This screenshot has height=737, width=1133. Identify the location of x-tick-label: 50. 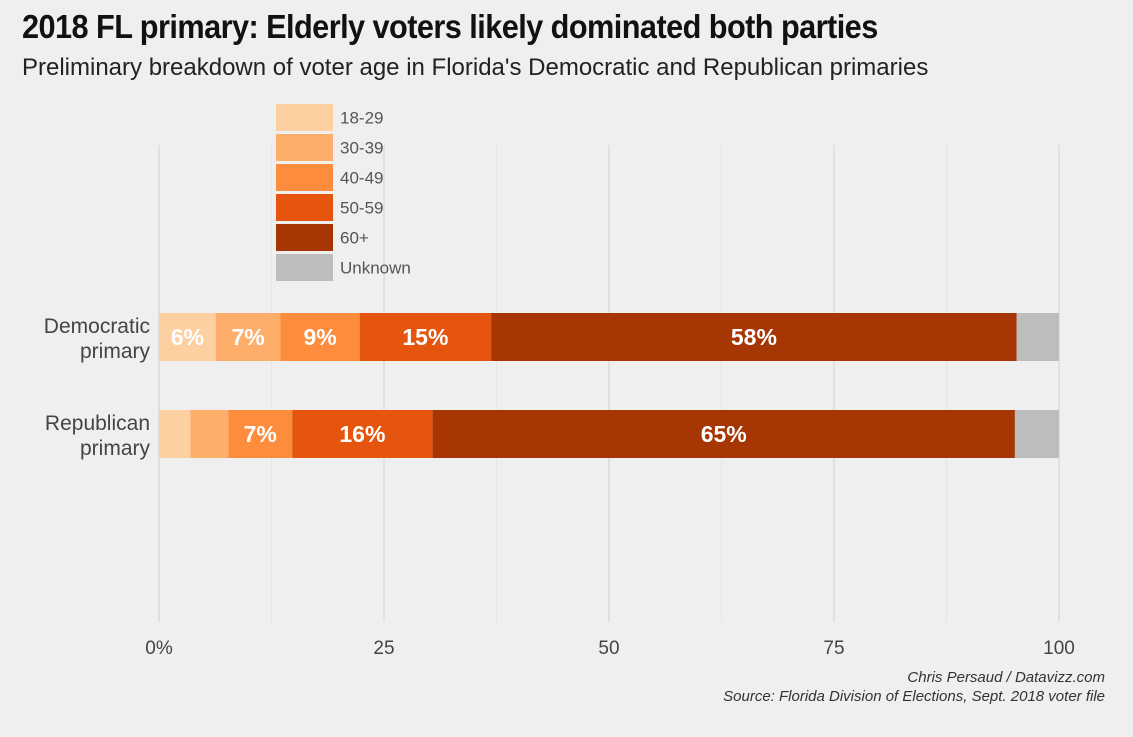
(608, 648).